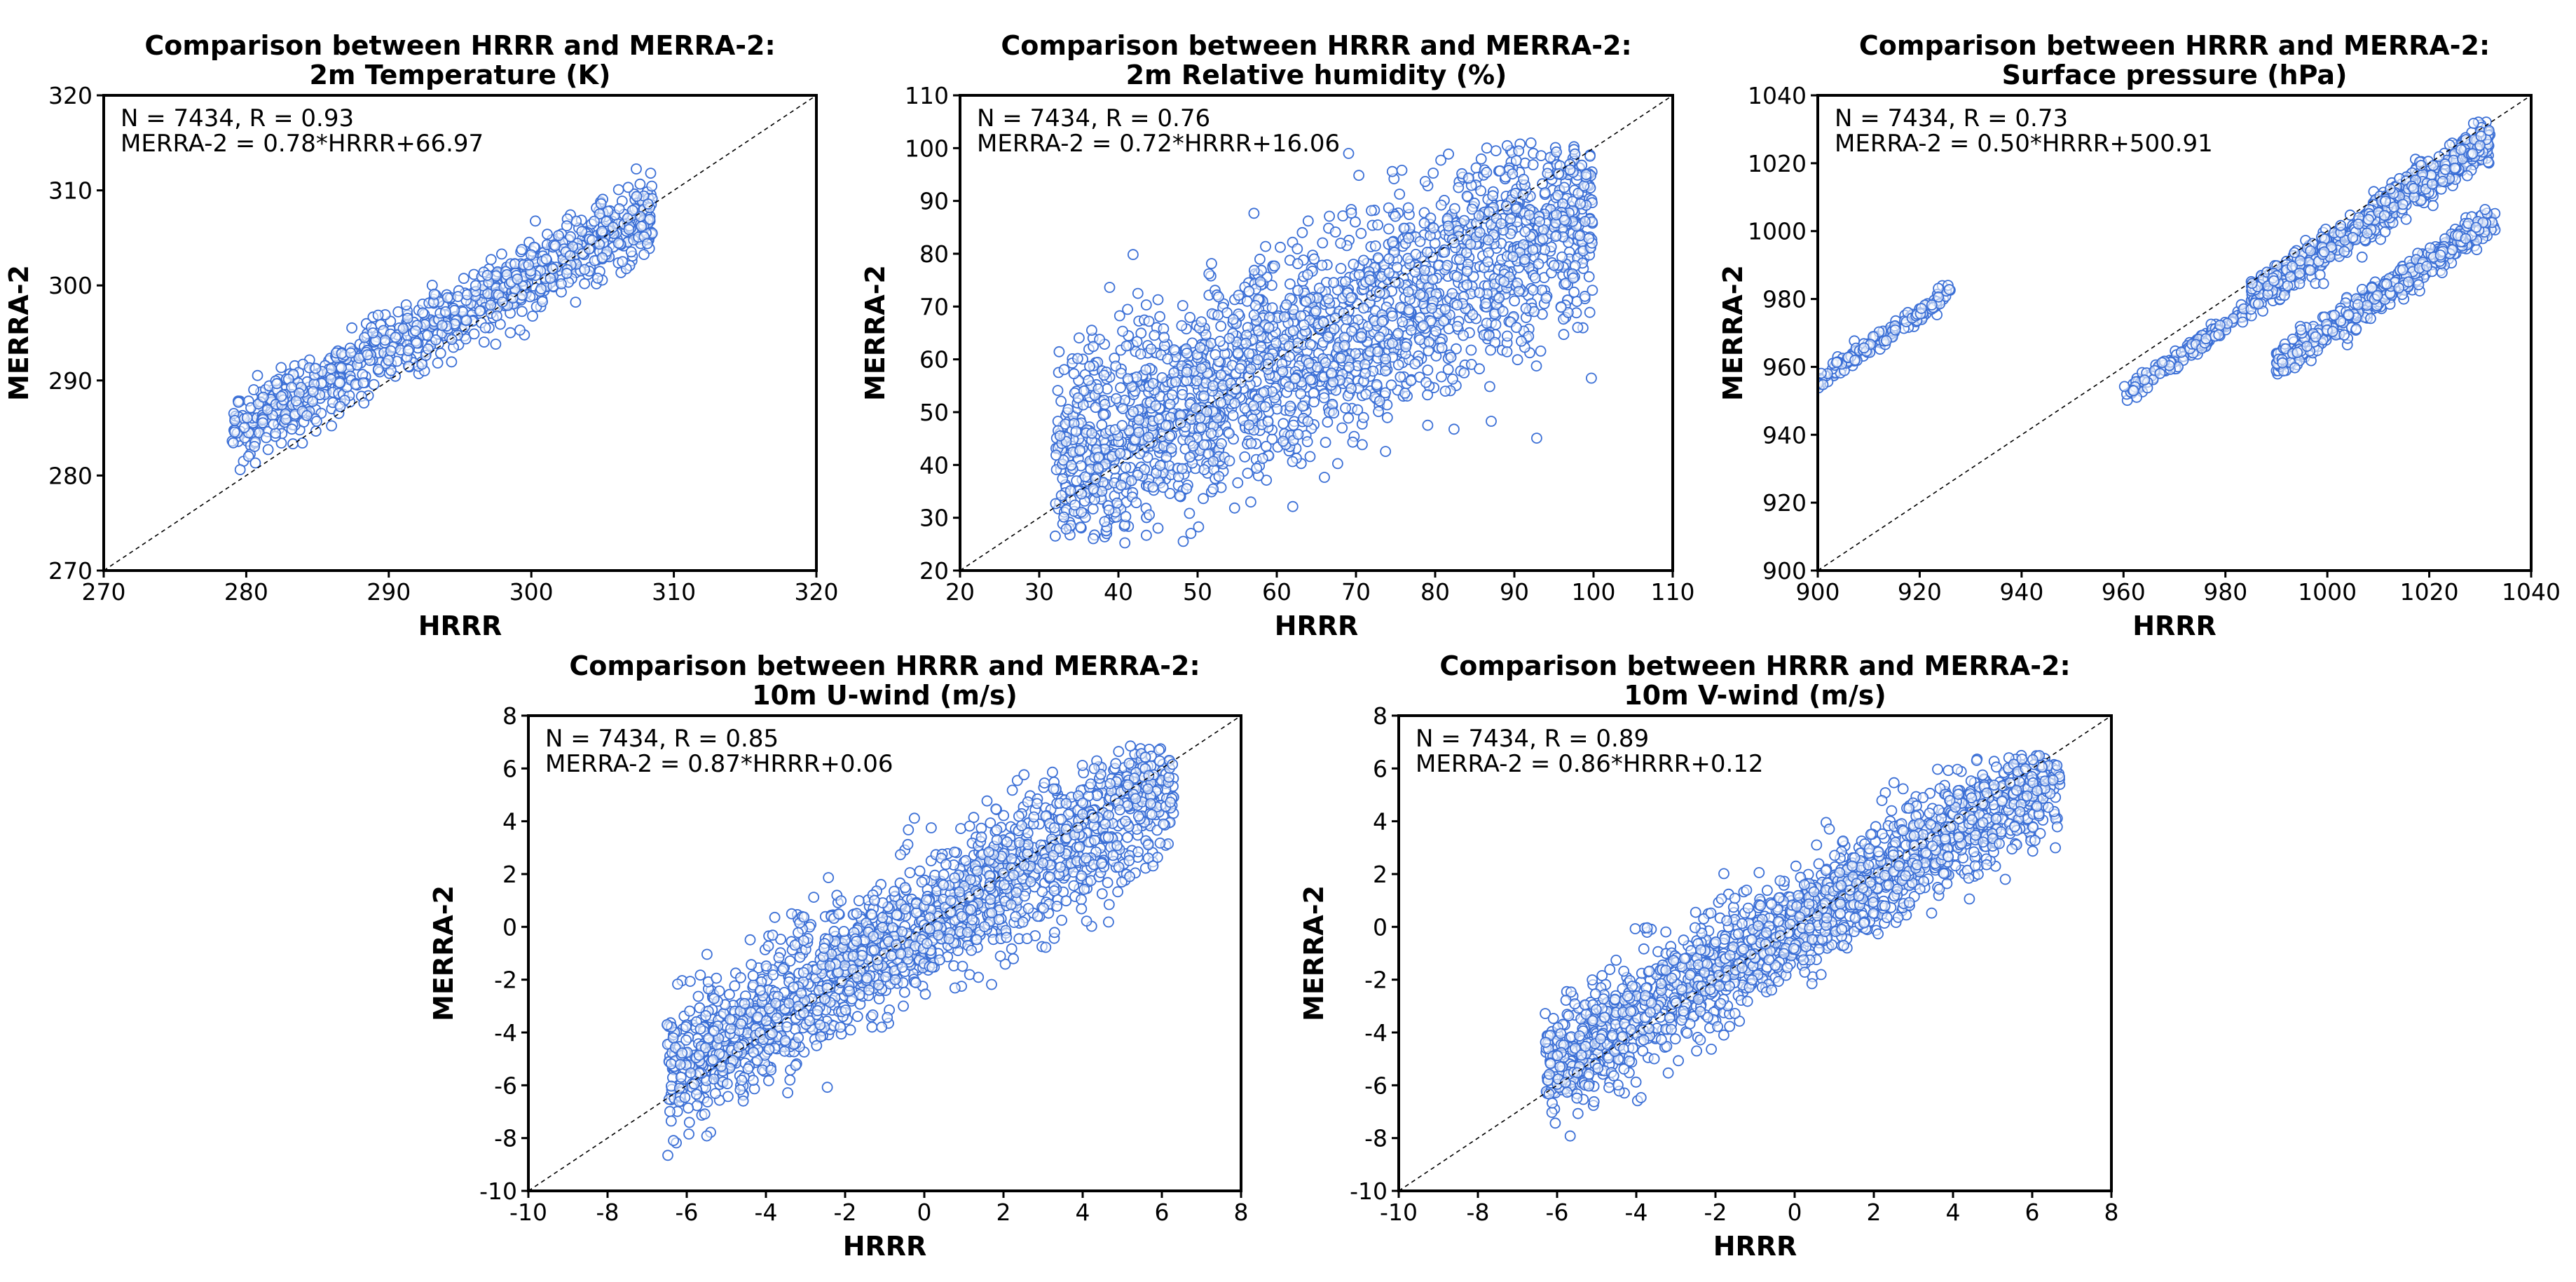  I want to click on y-tick-label: 70, so click(934, 306).